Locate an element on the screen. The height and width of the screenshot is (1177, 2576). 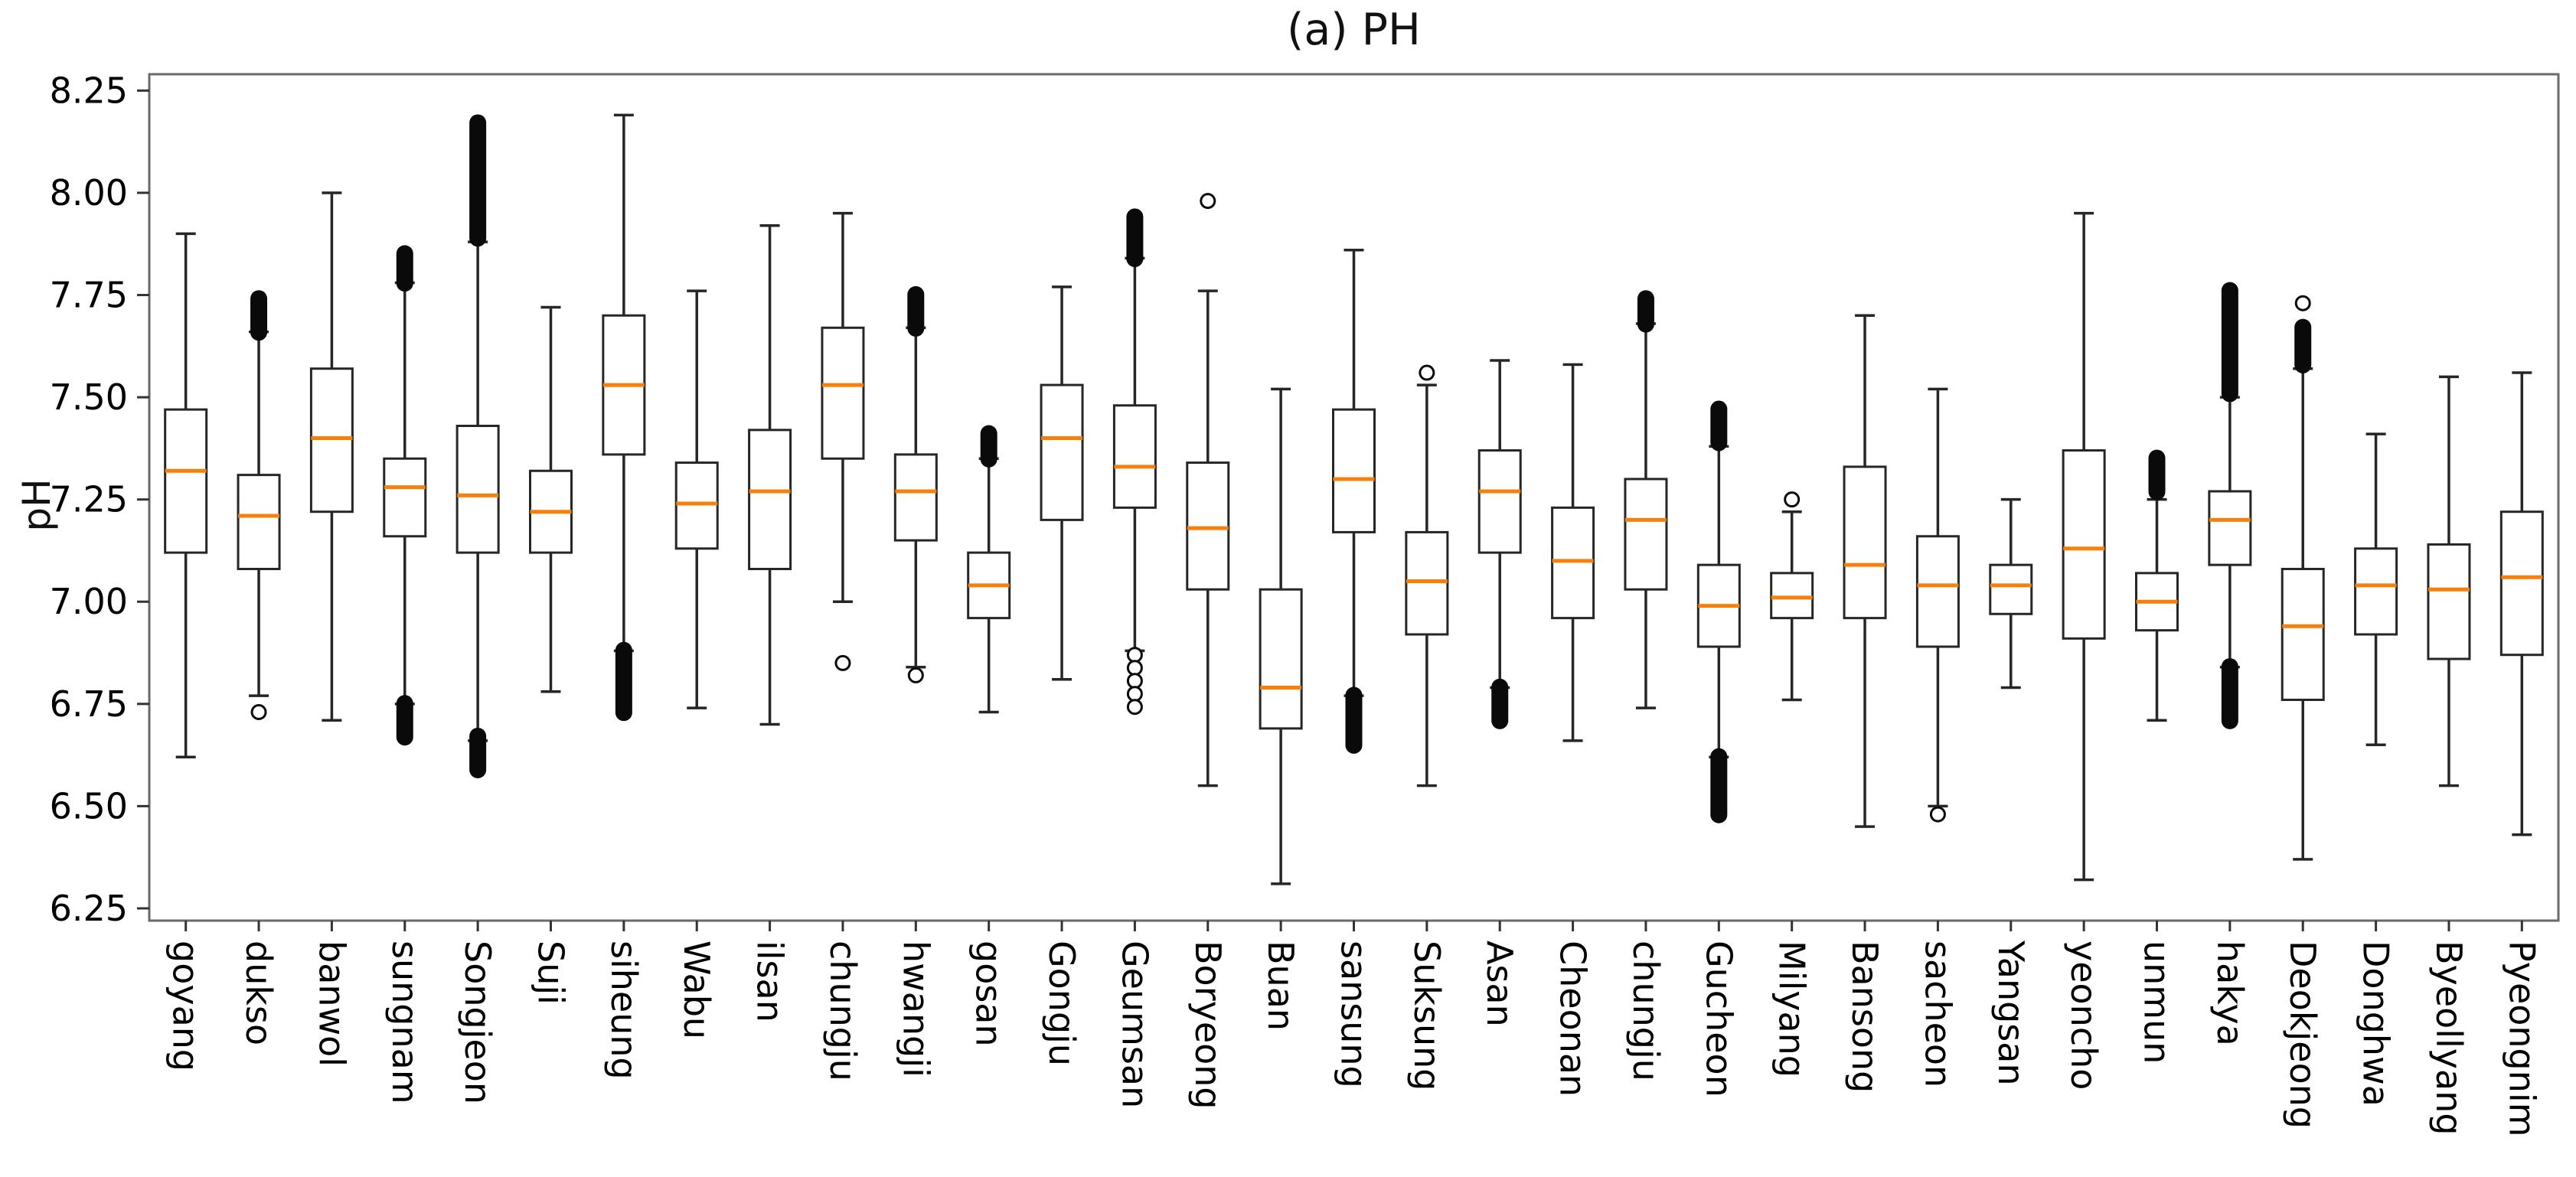
x-tick-label: Asan is located at coordinates (1499, 984).